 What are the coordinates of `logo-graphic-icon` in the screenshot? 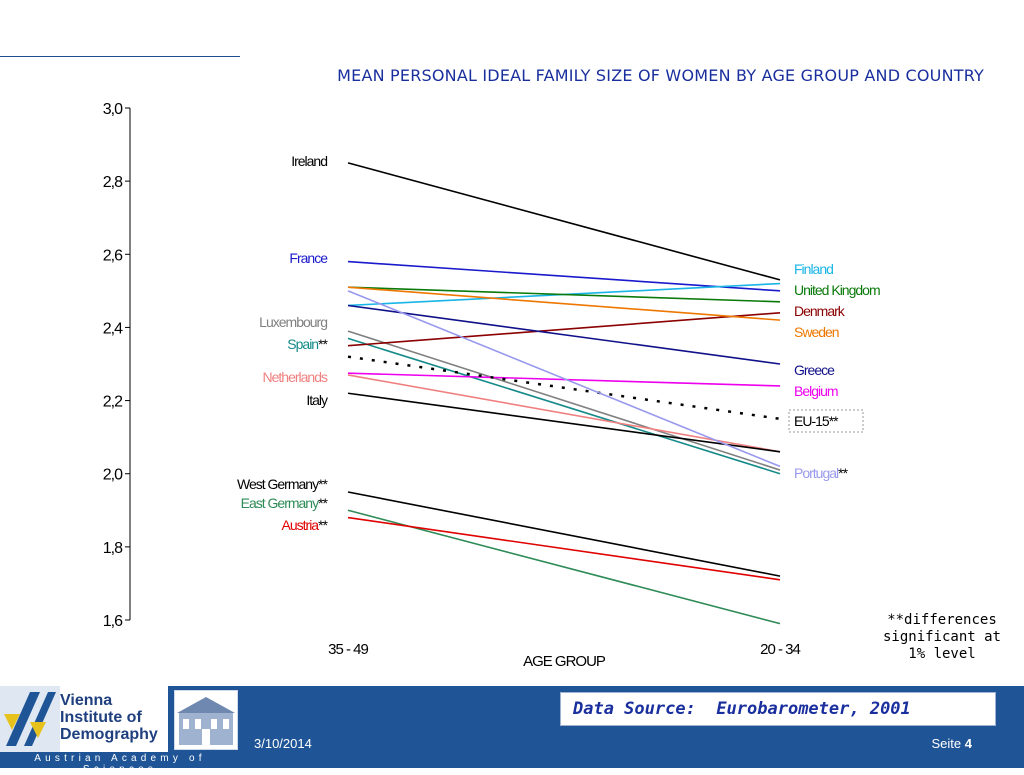 It's located at (30, 719).